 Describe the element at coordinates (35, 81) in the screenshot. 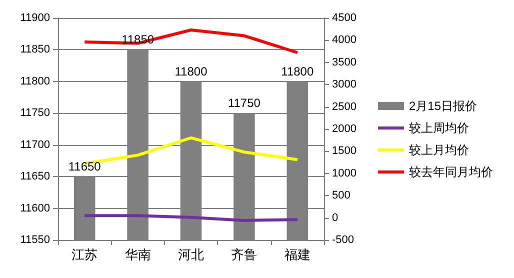

I see `y-tick-label: 11800` at that location.